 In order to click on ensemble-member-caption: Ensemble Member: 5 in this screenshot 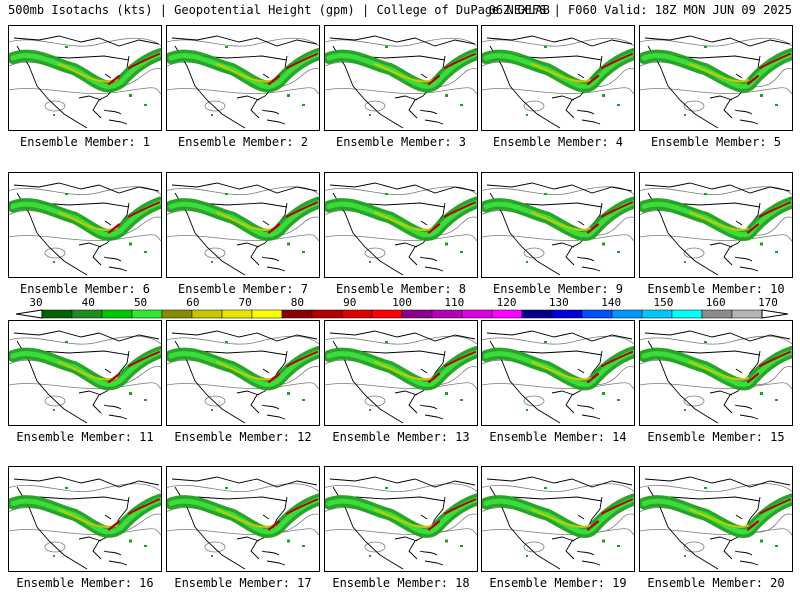, I will do `click(716, 142)`.